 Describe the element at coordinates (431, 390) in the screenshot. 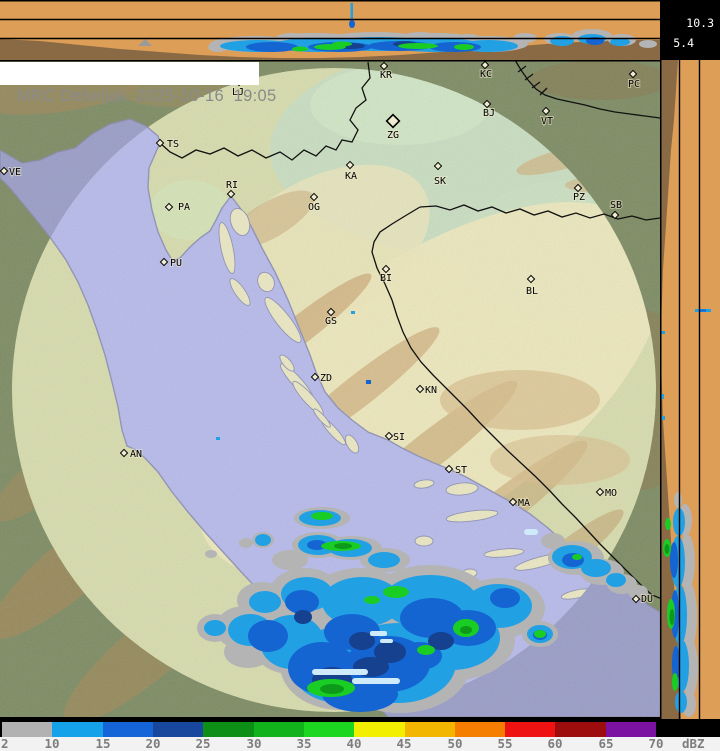

I see `city-label: KN` at that location.